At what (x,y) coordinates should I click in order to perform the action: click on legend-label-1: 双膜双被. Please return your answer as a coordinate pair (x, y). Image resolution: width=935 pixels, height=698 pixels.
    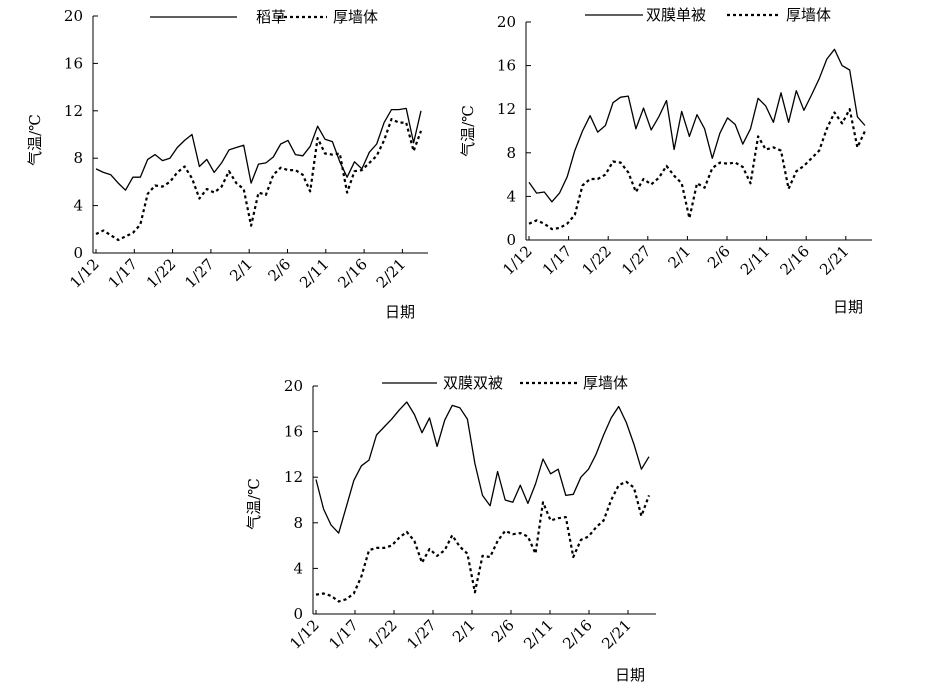
    Looking at the image, I should click on (473, 383).